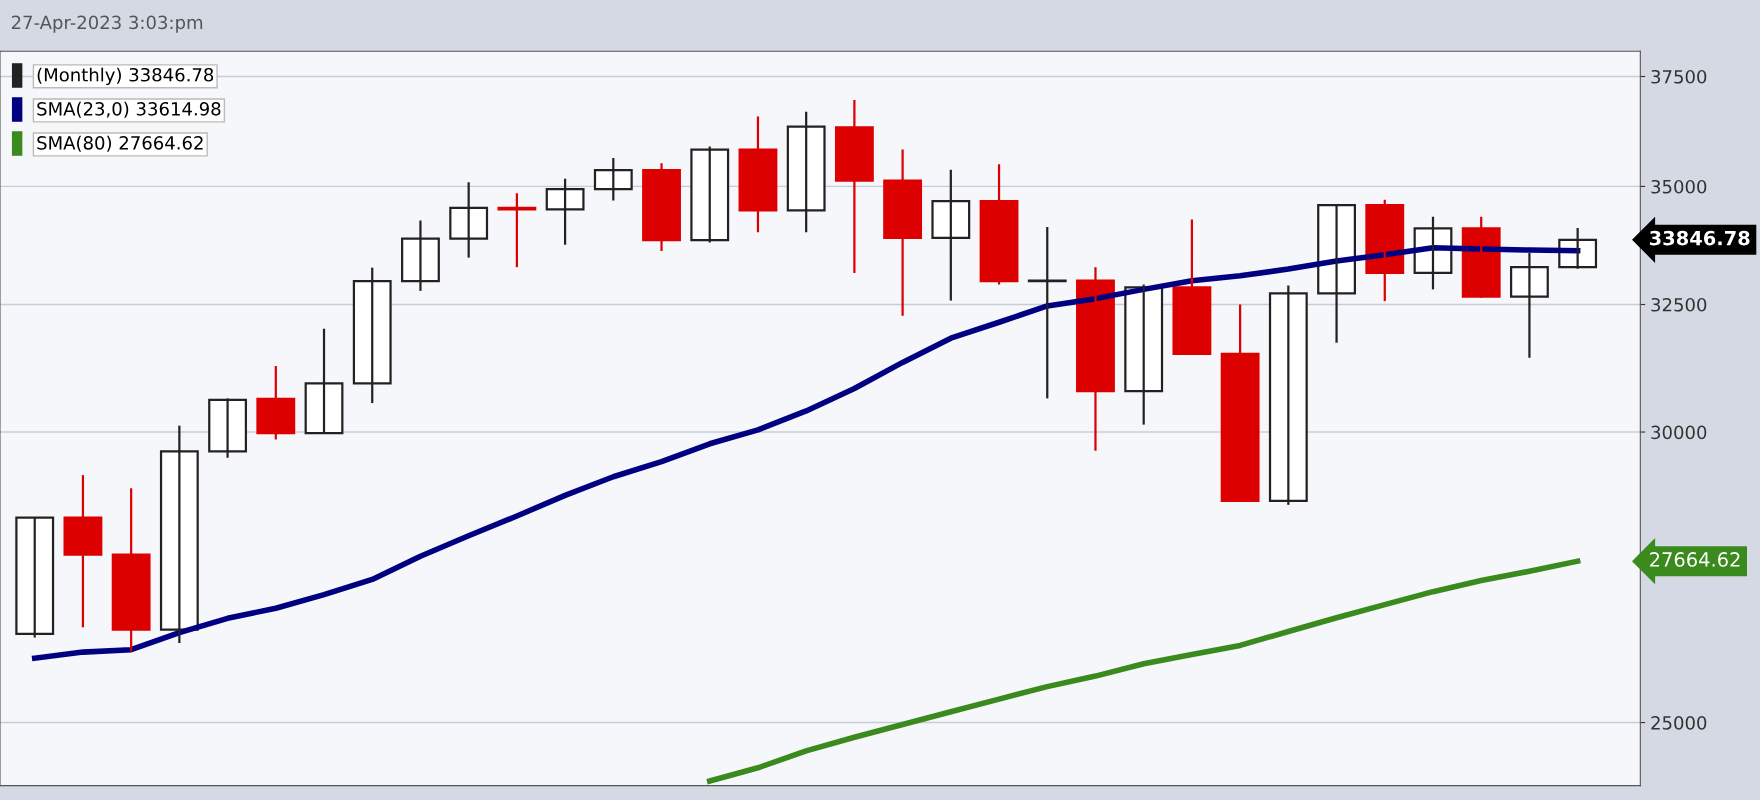  What do you see at coordinates (1679, 186) in the screenshot?
I see `y-tick-label: 35000` at bounding box center [1679, 186].